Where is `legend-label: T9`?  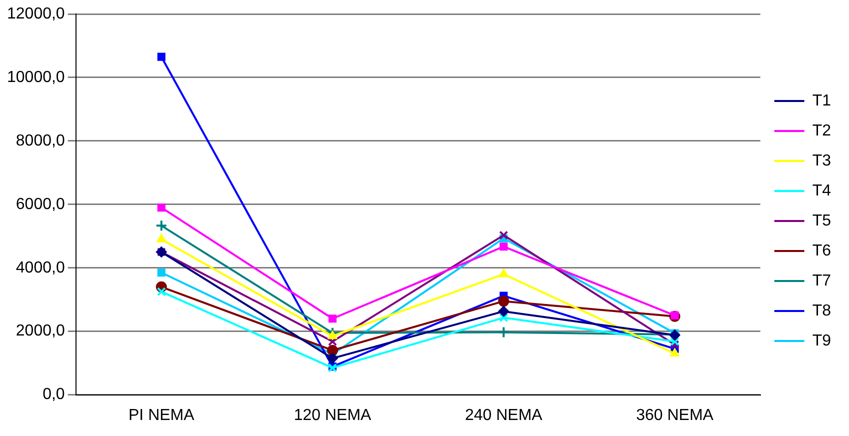 legend-label: T9 is located at coordinates (822, 341).